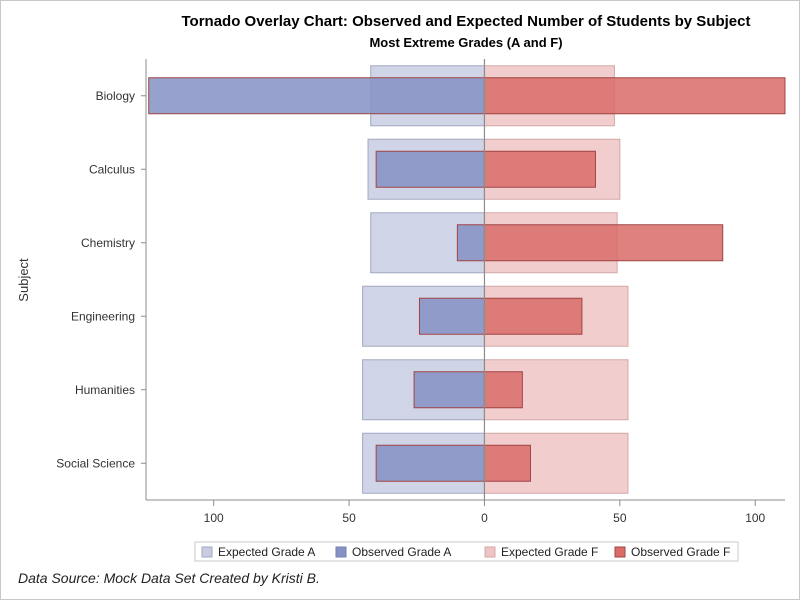 The width and height of the screenshot is (800, 600). I want to click on legend-swatch-observed-grade-f, so click(620, 552).